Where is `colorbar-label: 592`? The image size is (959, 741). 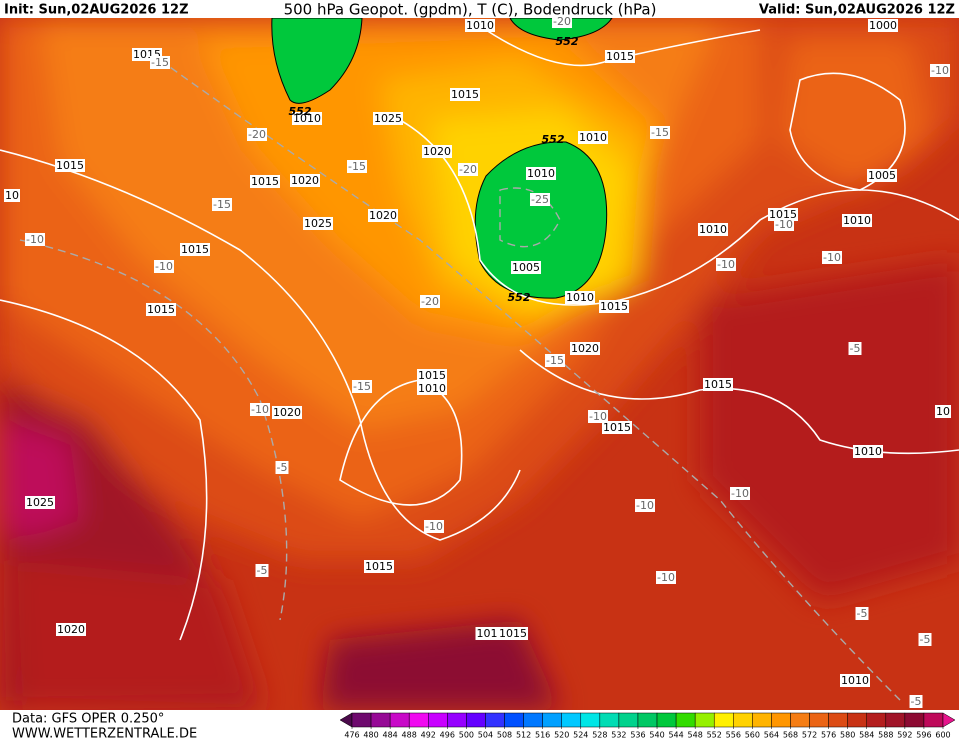
colorbar-label: 592 is located at coordinates (904, 735).